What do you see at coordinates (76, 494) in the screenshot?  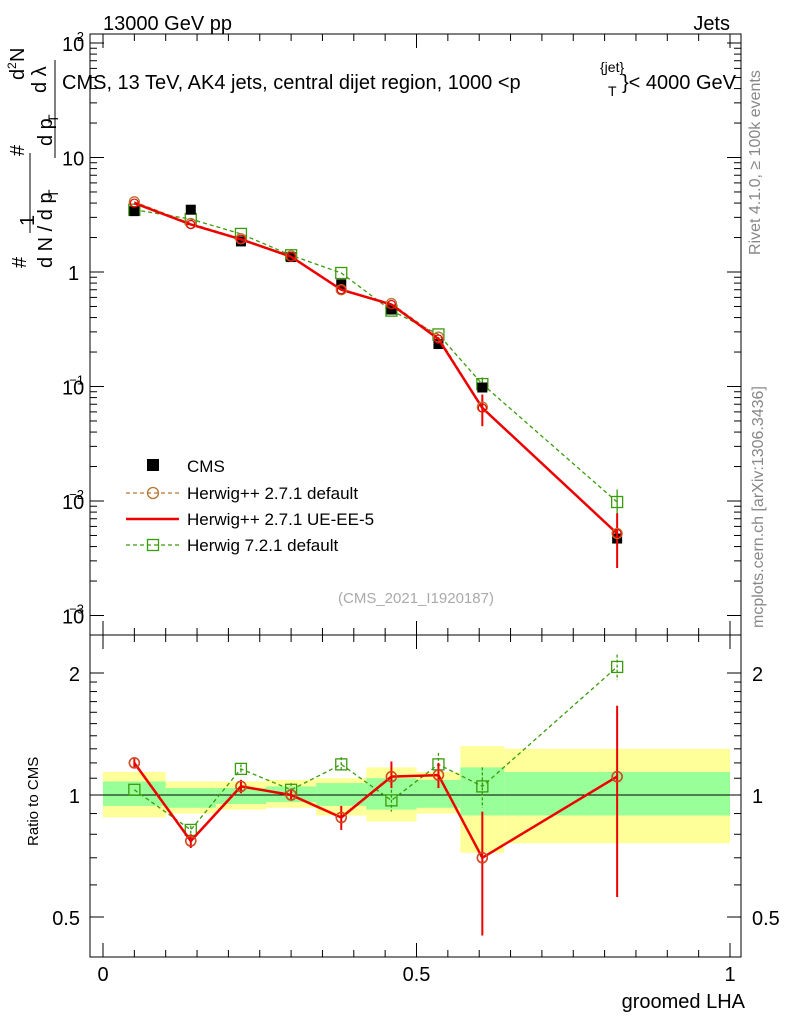 I see `main-y-tick-exponent: −2` at bounding box center [76, 494].